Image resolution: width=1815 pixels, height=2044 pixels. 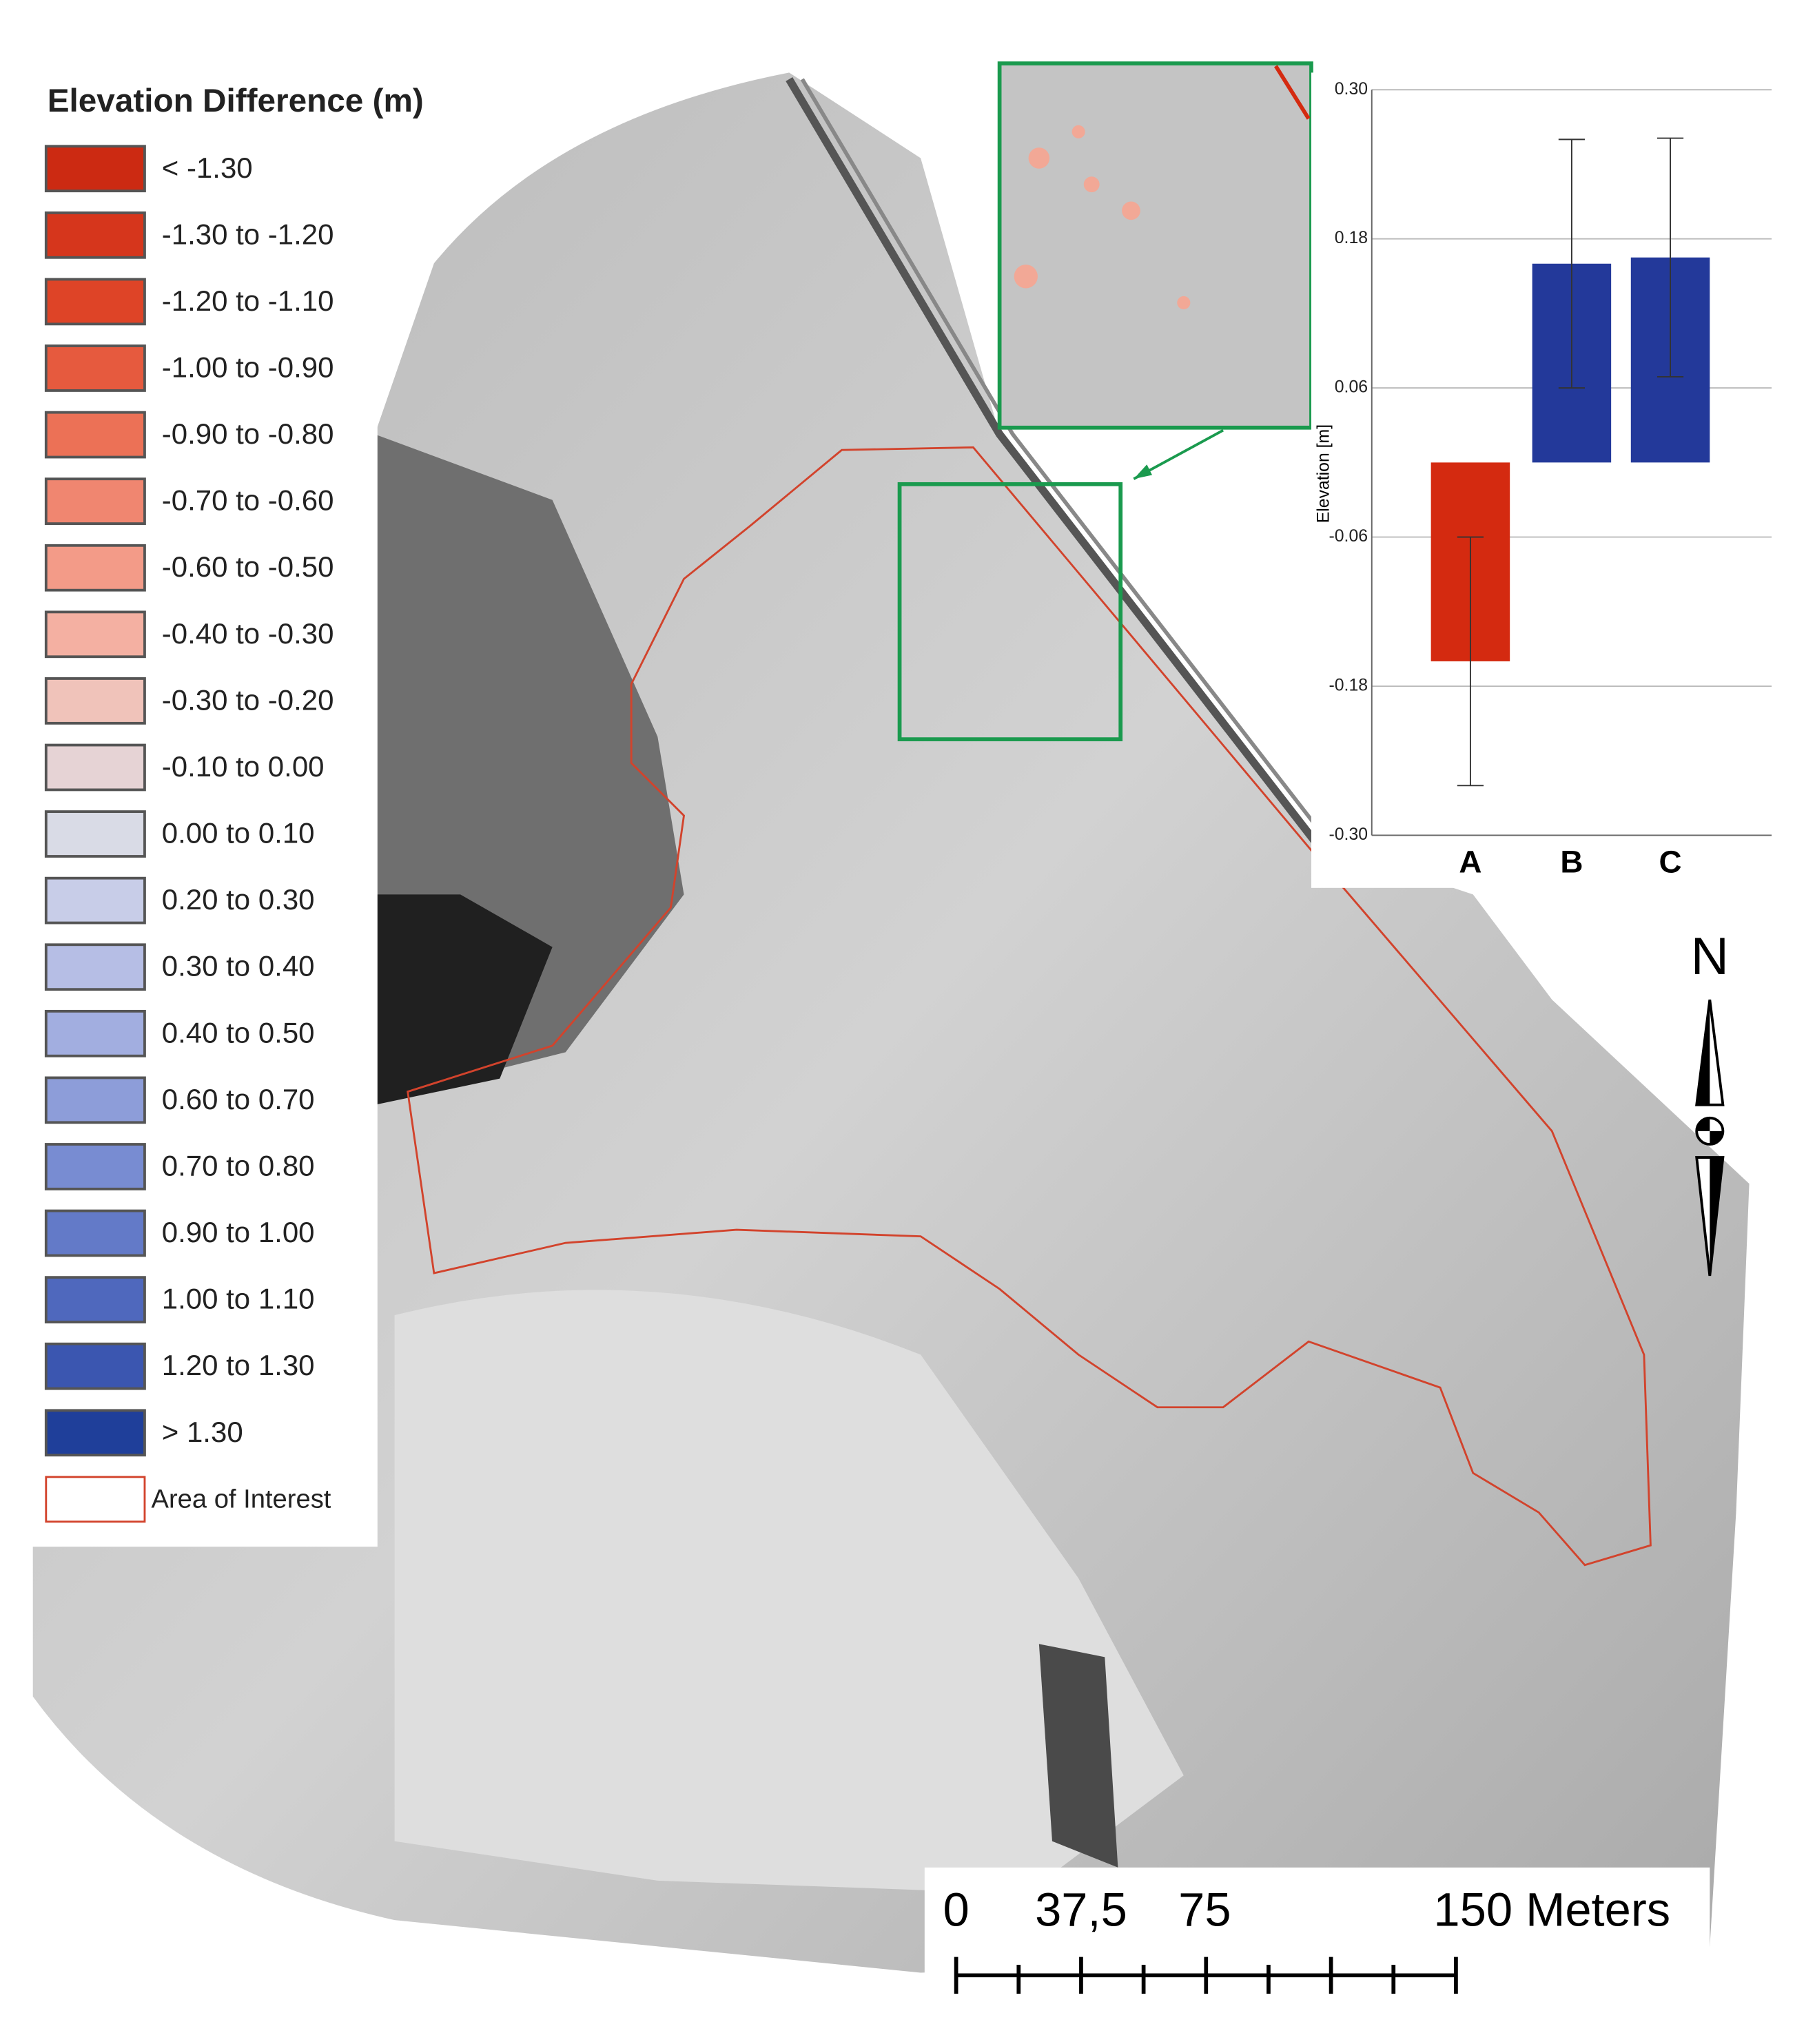 I want to click on scale-bar-panel, so click(x=1317, y=1940).